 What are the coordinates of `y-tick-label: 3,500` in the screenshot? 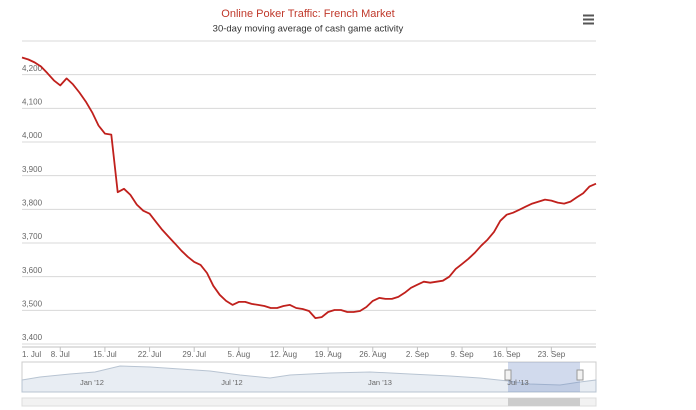 It's located at (32, 303).